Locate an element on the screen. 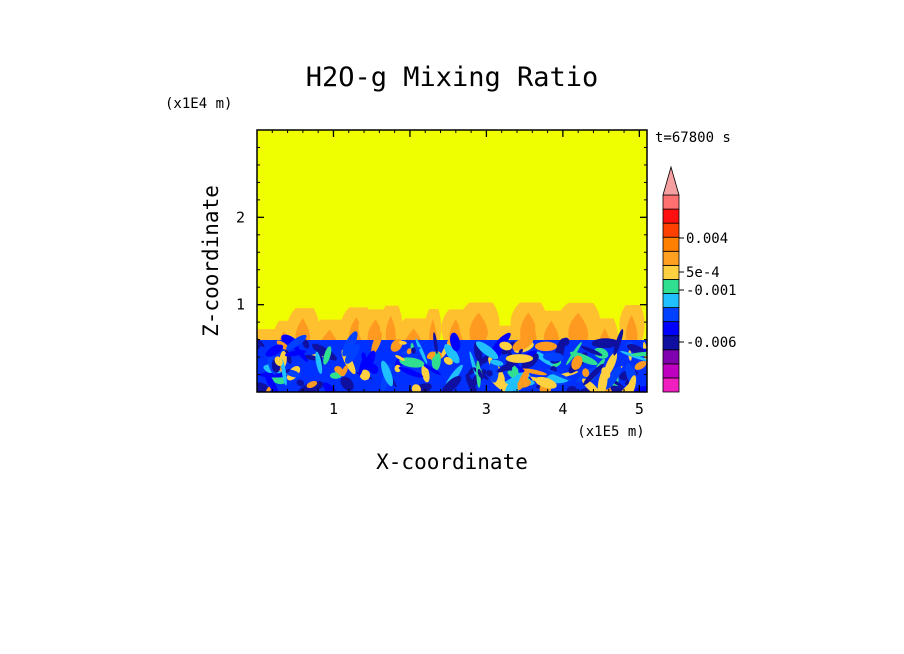  x-axis-label: X-coordinate is located at coordinates (452, 462).